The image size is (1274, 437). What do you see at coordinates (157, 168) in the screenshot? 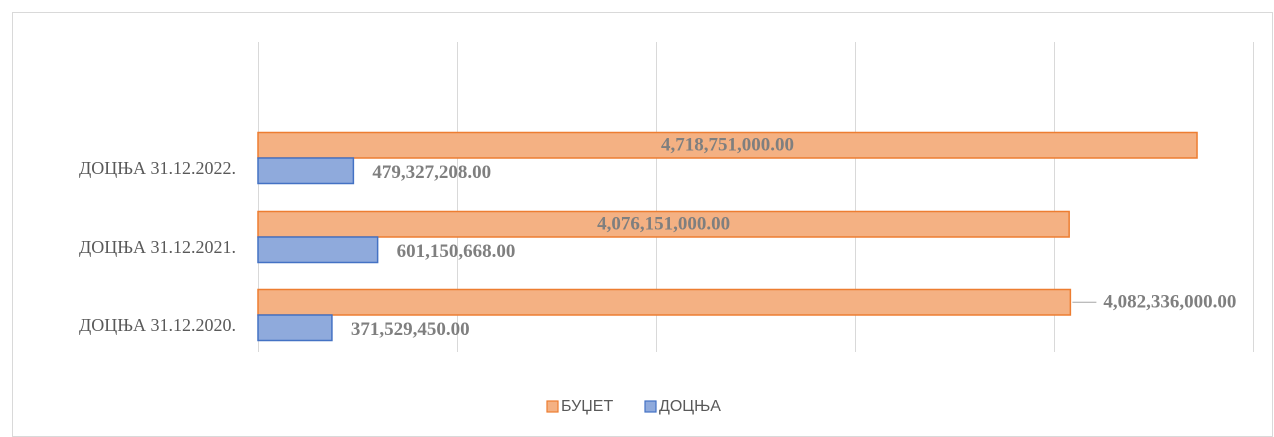
I see `category-label: ДОЦЊА 31.12.2022.` at bounding box center [157, 168].